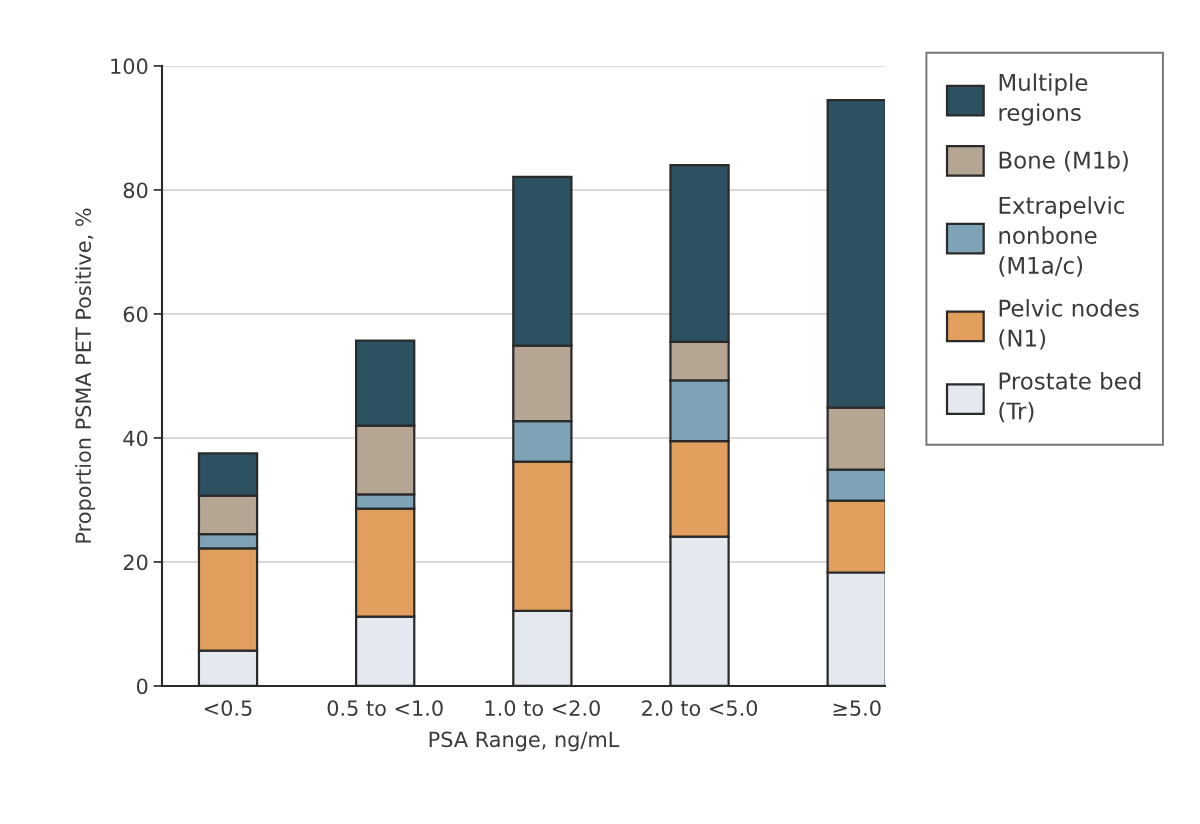 This screenshot has width=1200, height=824. What do you see at coordinates (129, 66) in the screenshot?
I see `y-tick-label: 100` at bounding box center [129, 66].